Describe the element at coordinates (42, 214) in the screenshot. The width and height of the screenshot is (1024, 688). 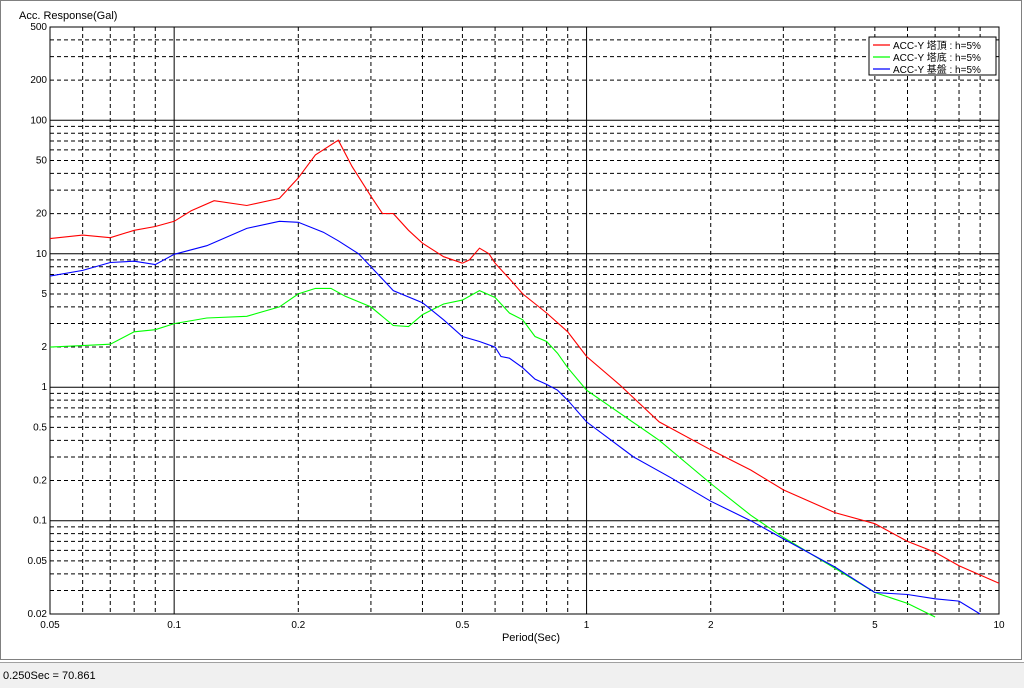
I see `y-tick-label: 20` at that location.